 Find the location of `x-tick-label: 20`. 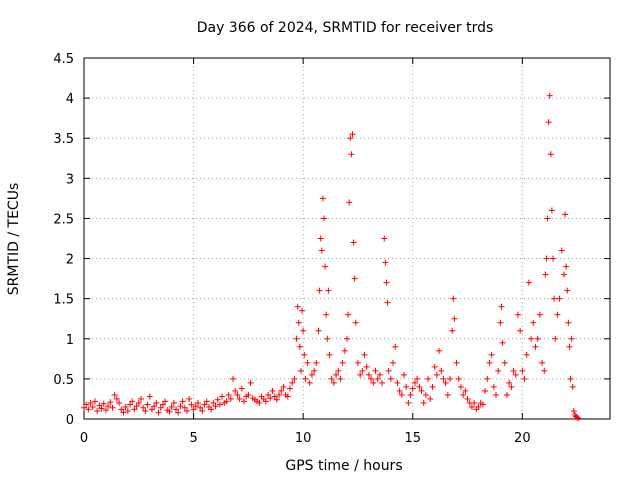

x-tick-label: 20 is located at coordinates (522, 438).